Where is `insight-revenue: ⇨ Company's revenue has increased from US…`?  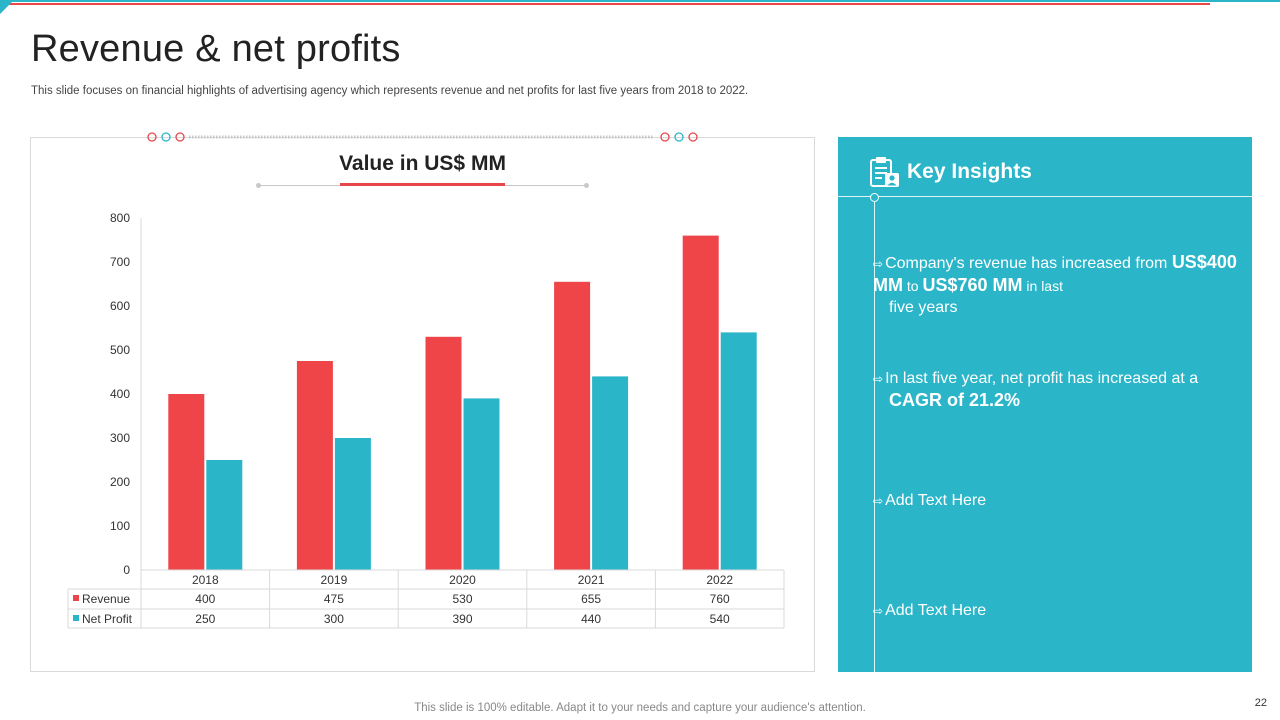 insight-revenue: ⇨ Company's revenue has increased from US… is located at coordinates (1055, 284).